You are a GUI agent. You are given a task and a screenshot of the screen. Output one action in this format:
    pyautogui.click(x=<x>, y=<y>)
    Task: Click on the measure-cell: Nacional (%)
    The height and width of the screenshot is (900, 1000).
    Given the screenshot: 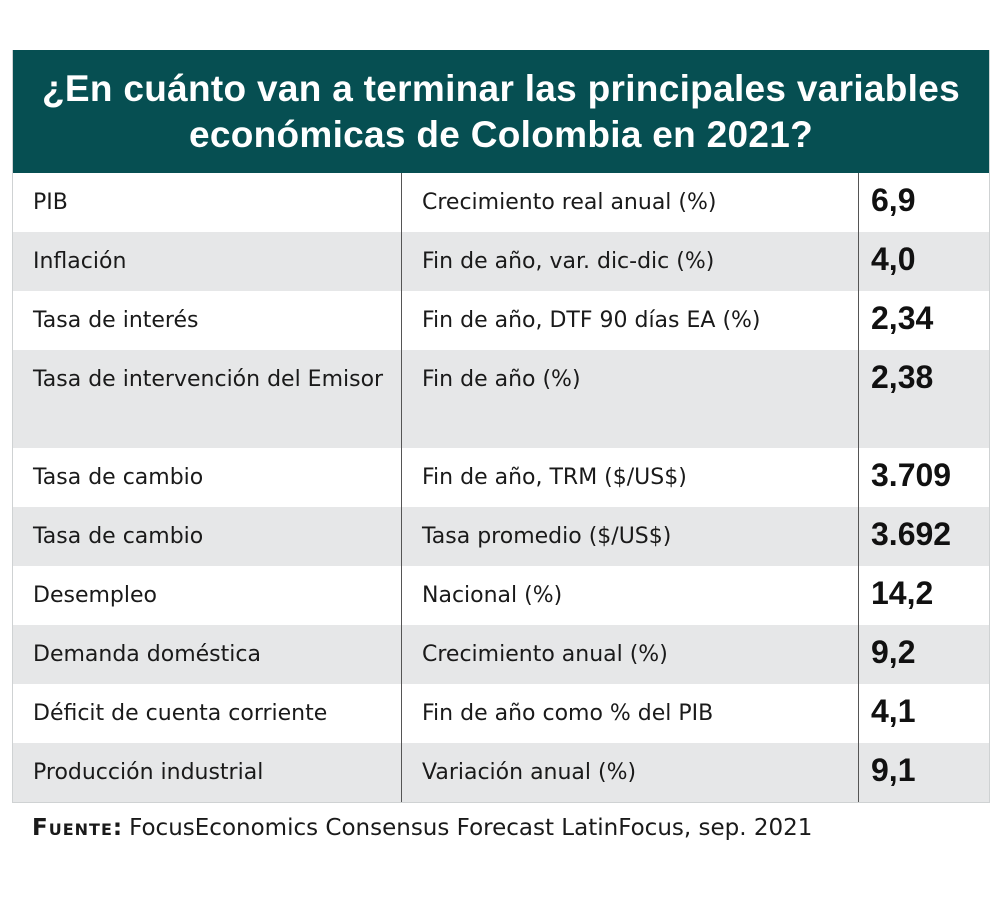 What is the action you would take?
    pyautogui.click(x=629, y=595)
    